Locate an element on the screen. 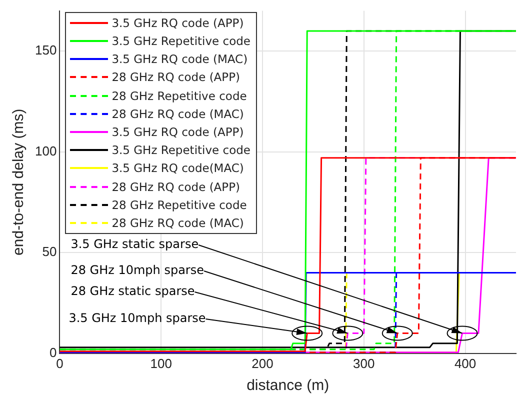 This screenshot has width=517, height=403. y-tick-label: 100 is located at coordinates (45, 150).